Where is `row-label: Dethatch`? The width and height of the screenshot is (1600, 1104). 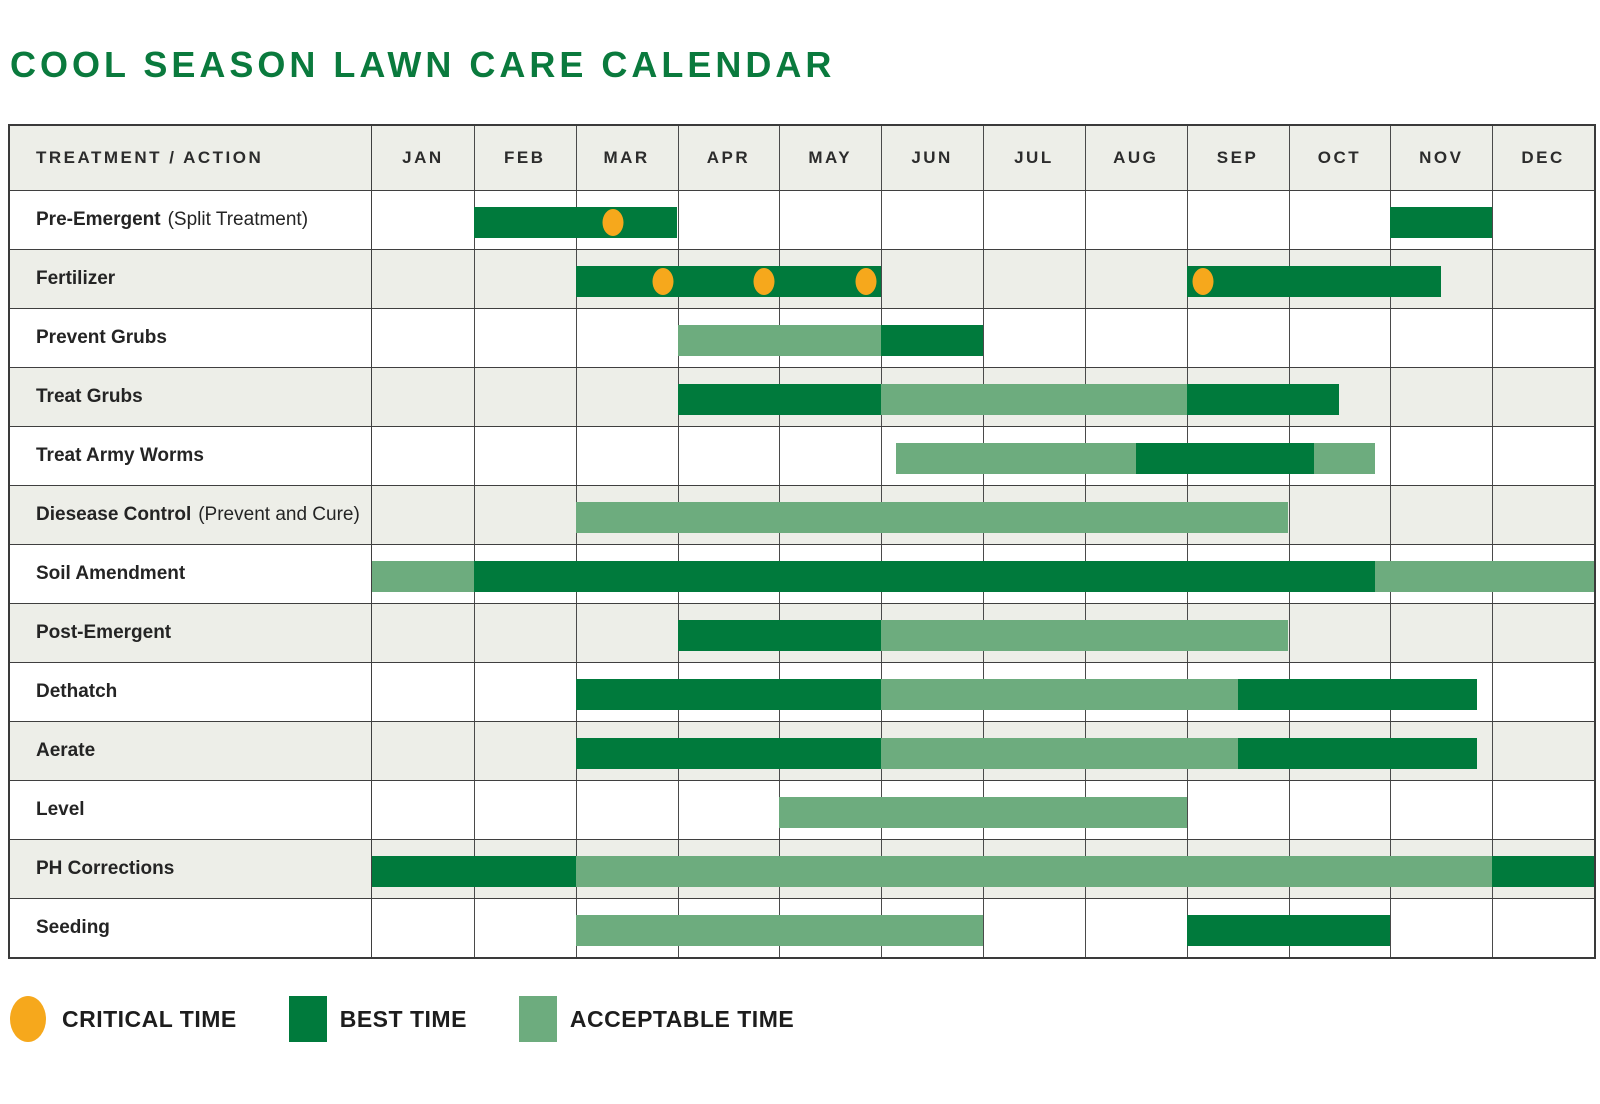
row-label: Dethatch is located at coordinates (191, 692).